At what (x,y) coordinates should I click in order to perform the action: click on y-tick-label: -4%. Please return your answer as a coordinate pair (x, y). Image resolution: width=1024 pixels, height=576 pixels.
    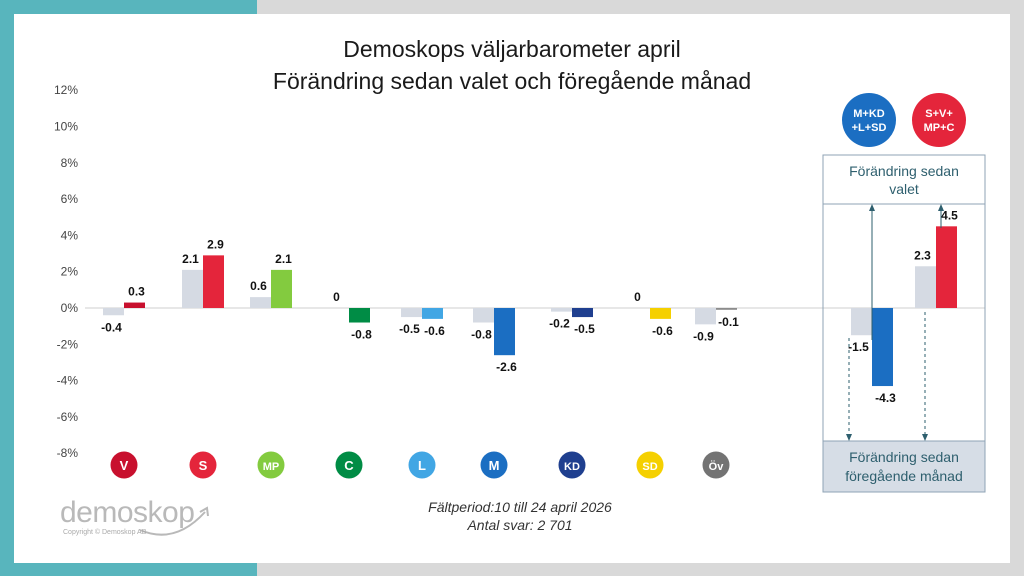
    Looking at the image, I should click on (68, 381).